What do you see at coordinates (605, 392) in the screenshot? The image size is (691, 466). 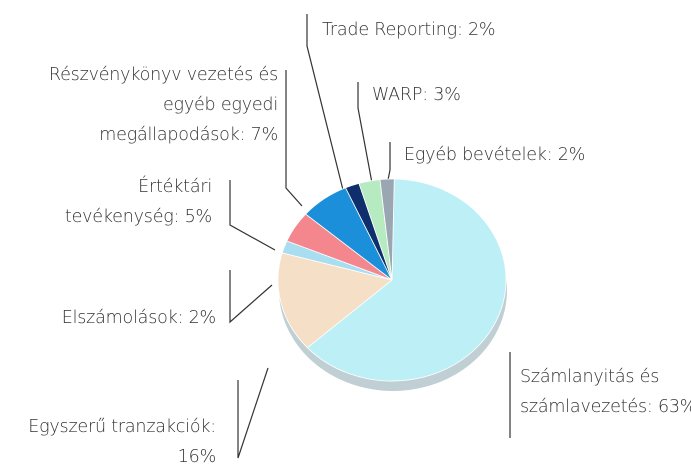 I see `slice-label: Számlanyitás és számlavezetés: 63%` at bounding box center [605, 392].